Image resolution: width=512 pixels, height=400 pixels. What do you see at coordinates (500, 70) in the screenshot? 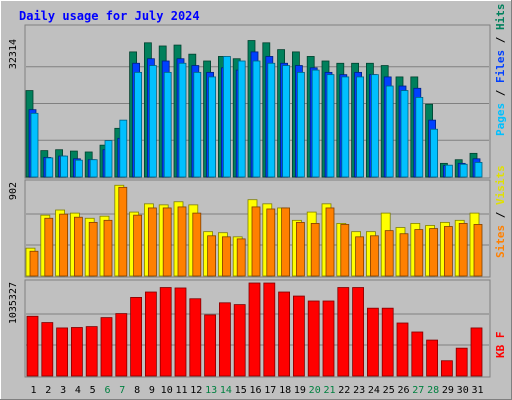
I see `legend-hits-panel: Pages / Files / Hits` at bounding box center [500, 70].